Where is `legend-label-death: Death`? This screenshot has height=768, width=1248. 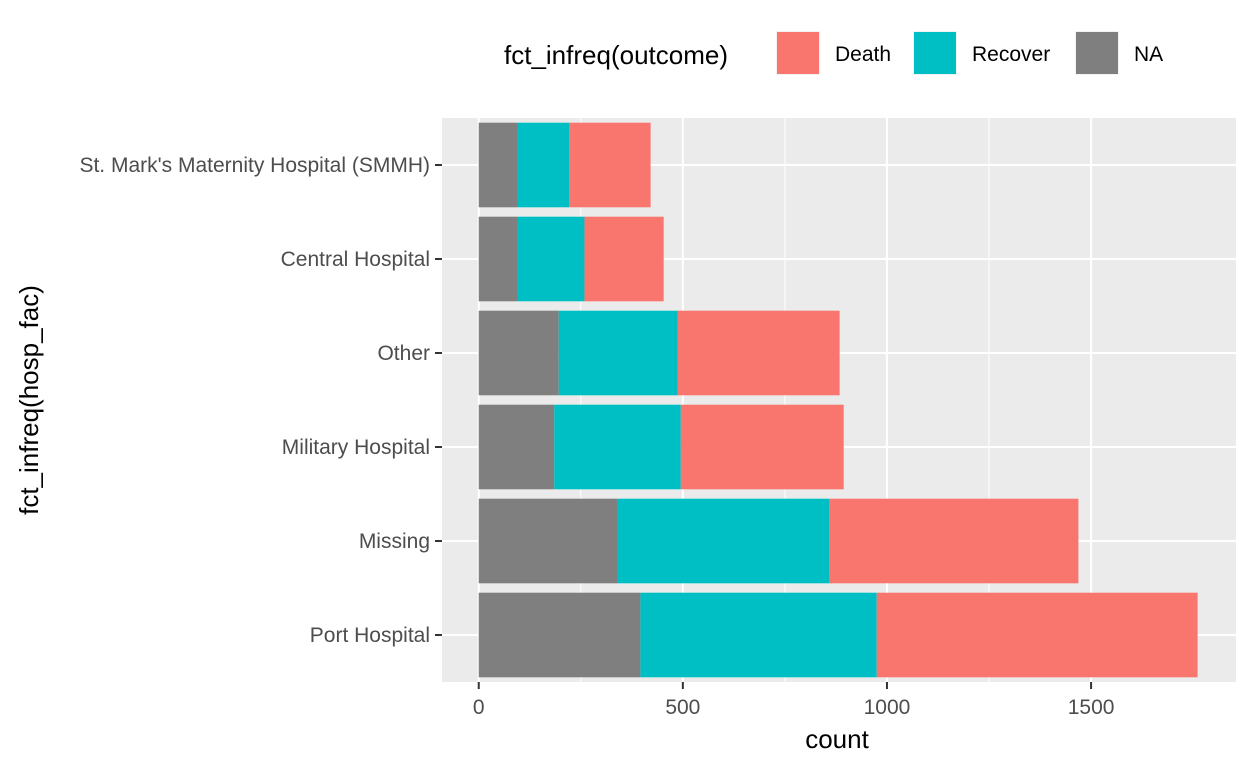 legend-label-death: Death is located at coordinates (863, 54).